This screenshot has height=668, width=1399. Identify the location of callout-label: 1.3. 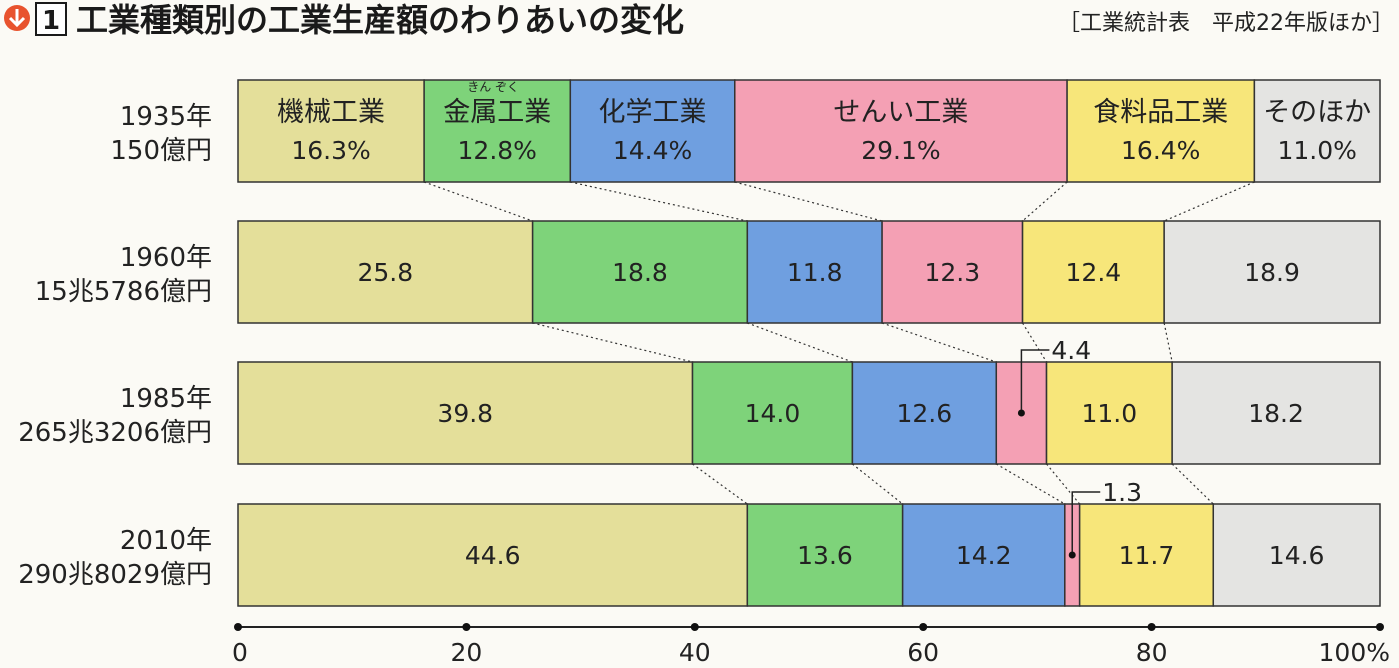
(1122, 492).